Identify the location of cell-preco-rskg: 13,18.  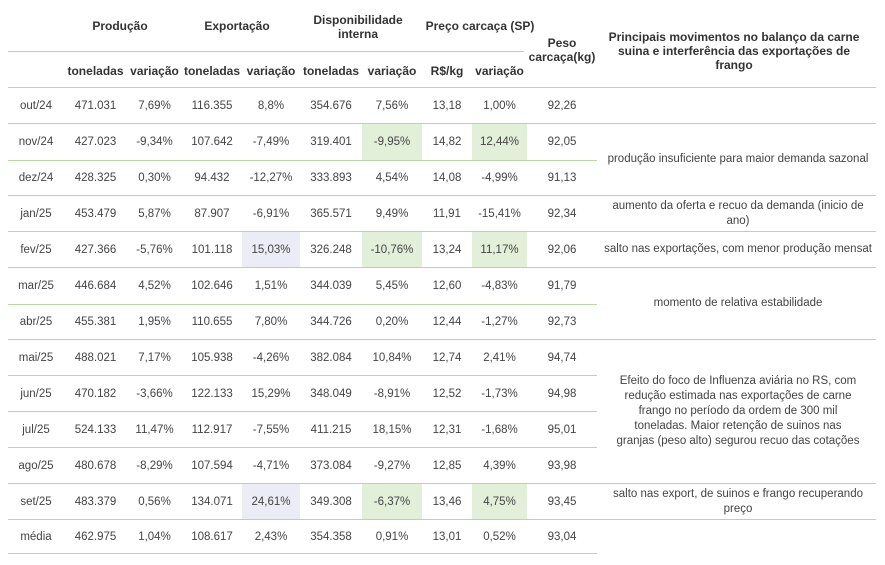
(447, 105).